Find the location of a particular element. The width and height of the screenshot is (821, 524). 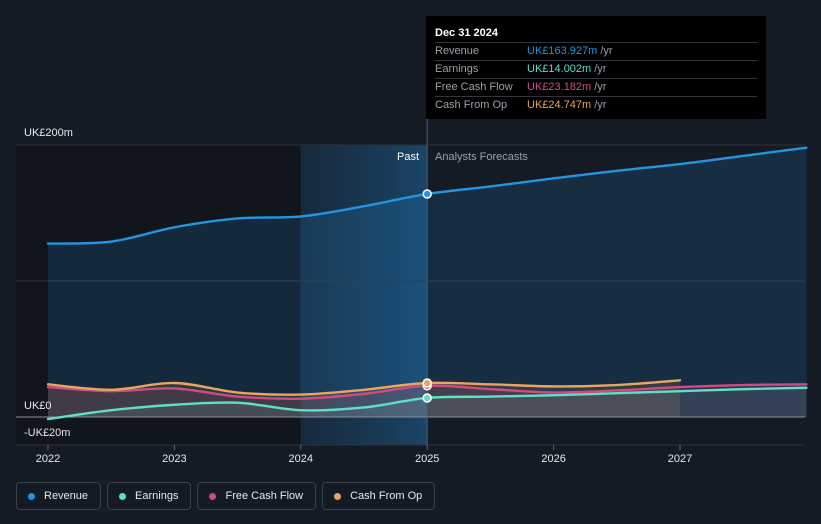

x-tick-label: 2024 is located at coordinates (301, 459).